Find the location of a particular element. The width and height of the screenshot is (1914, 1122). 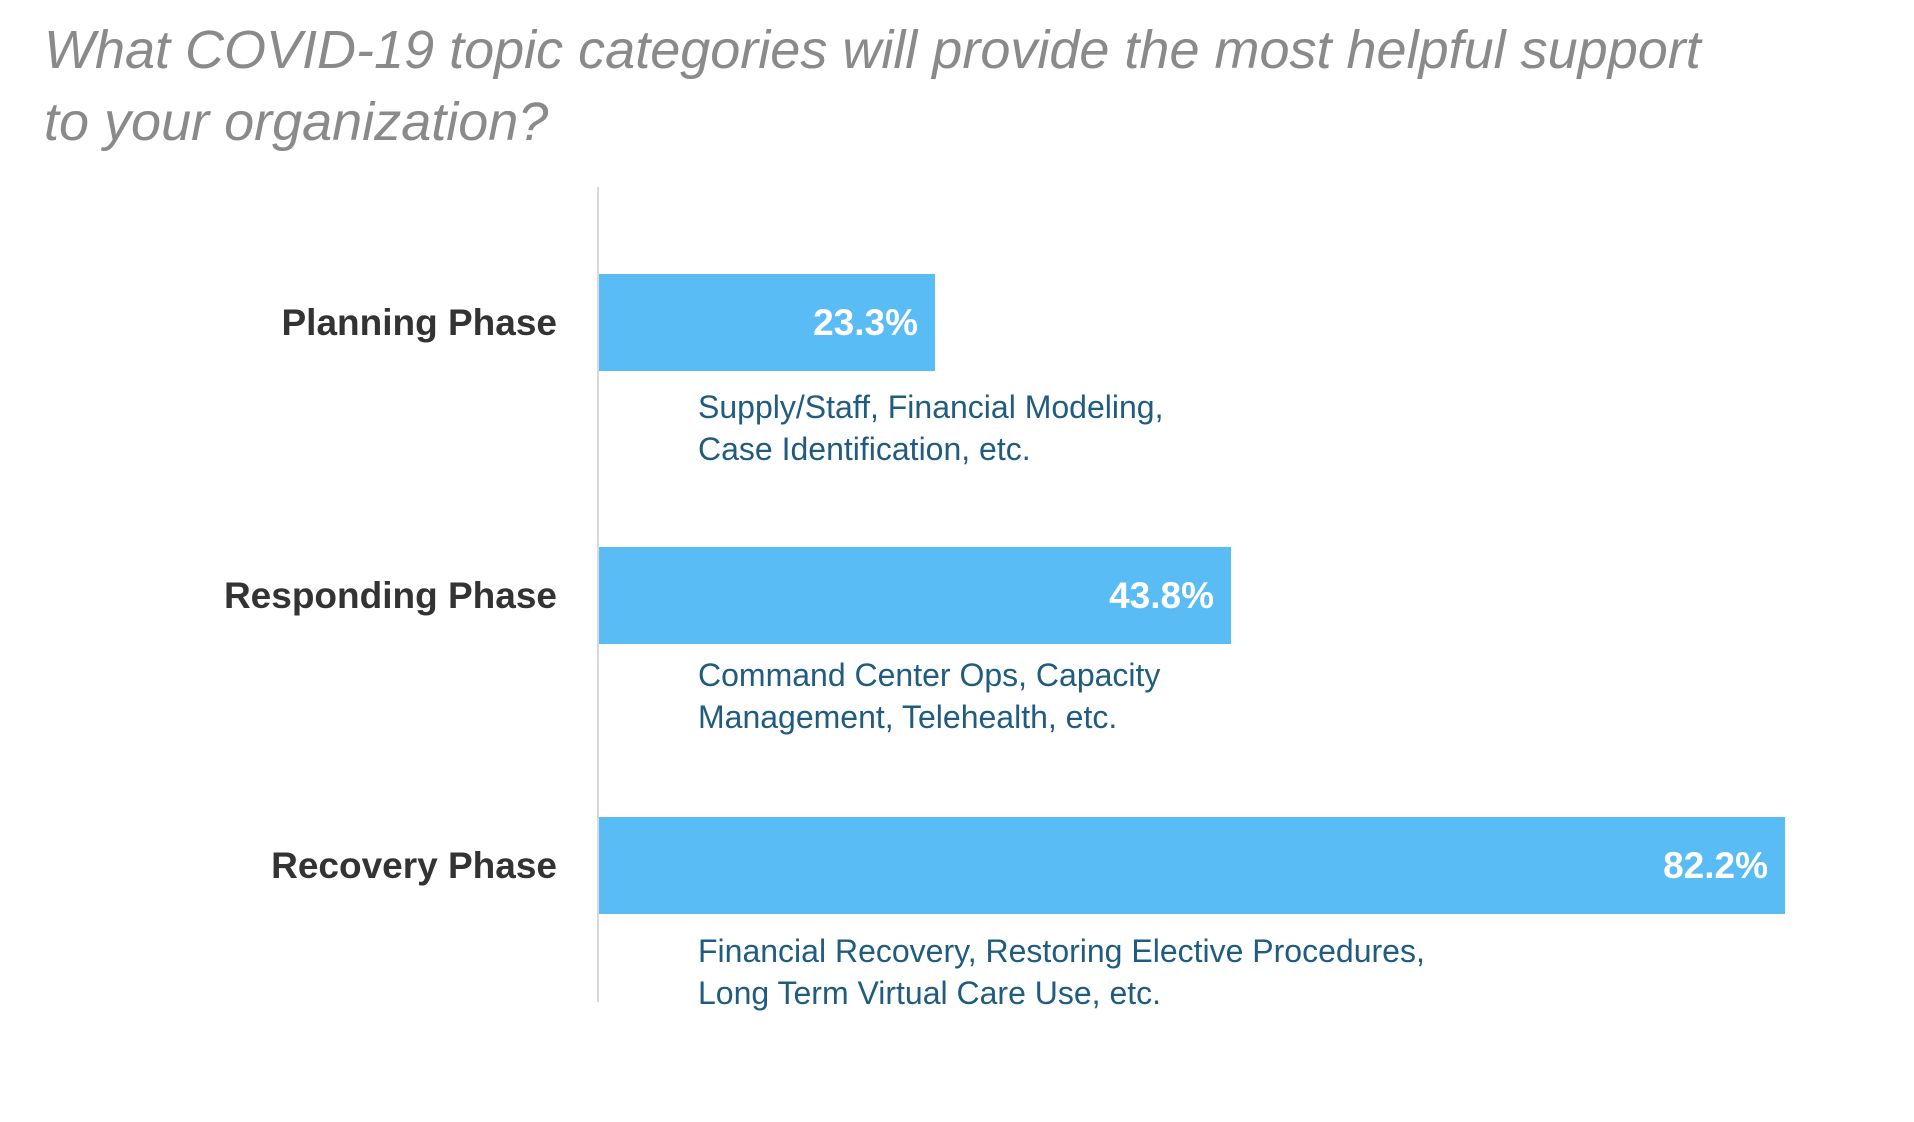

bar-recovery-phase: 82.2% is located at coordinates (1192, 865).